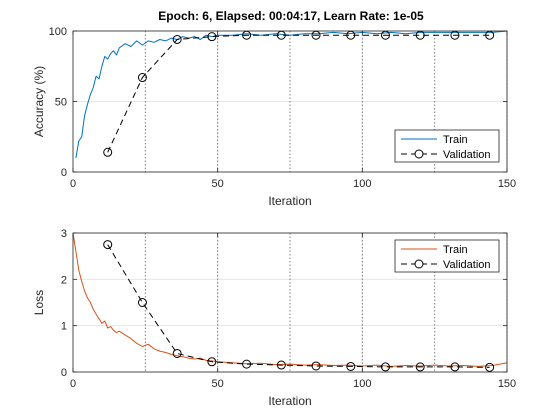  What do you see at coordinates (39, 302) in the screenshot?
I see `y-axis-label: Loss` at bounding box center [39, 302].